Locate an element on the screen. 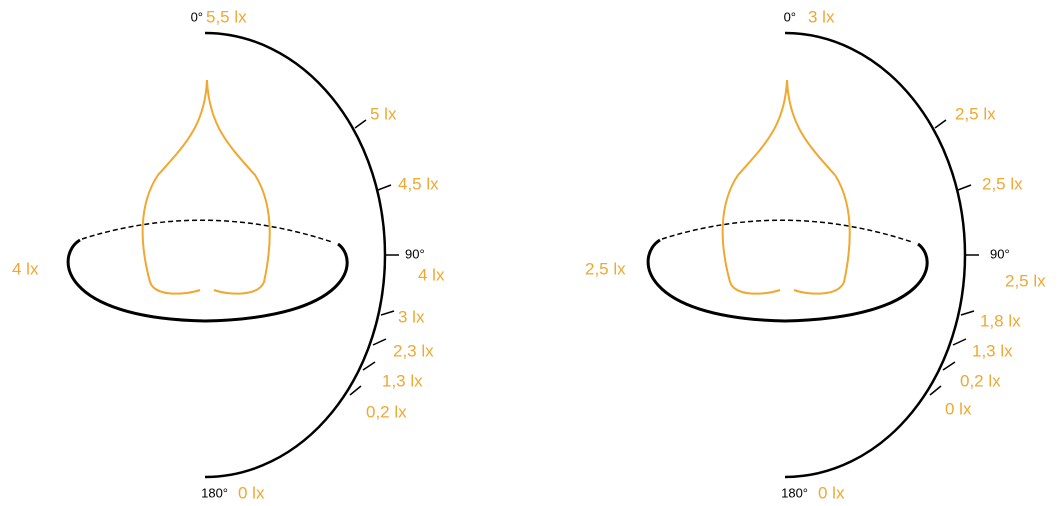 The height and width of the screenshot is (506, 1062). lux-label: 5,5 lx is located at coordinates (226, 16).